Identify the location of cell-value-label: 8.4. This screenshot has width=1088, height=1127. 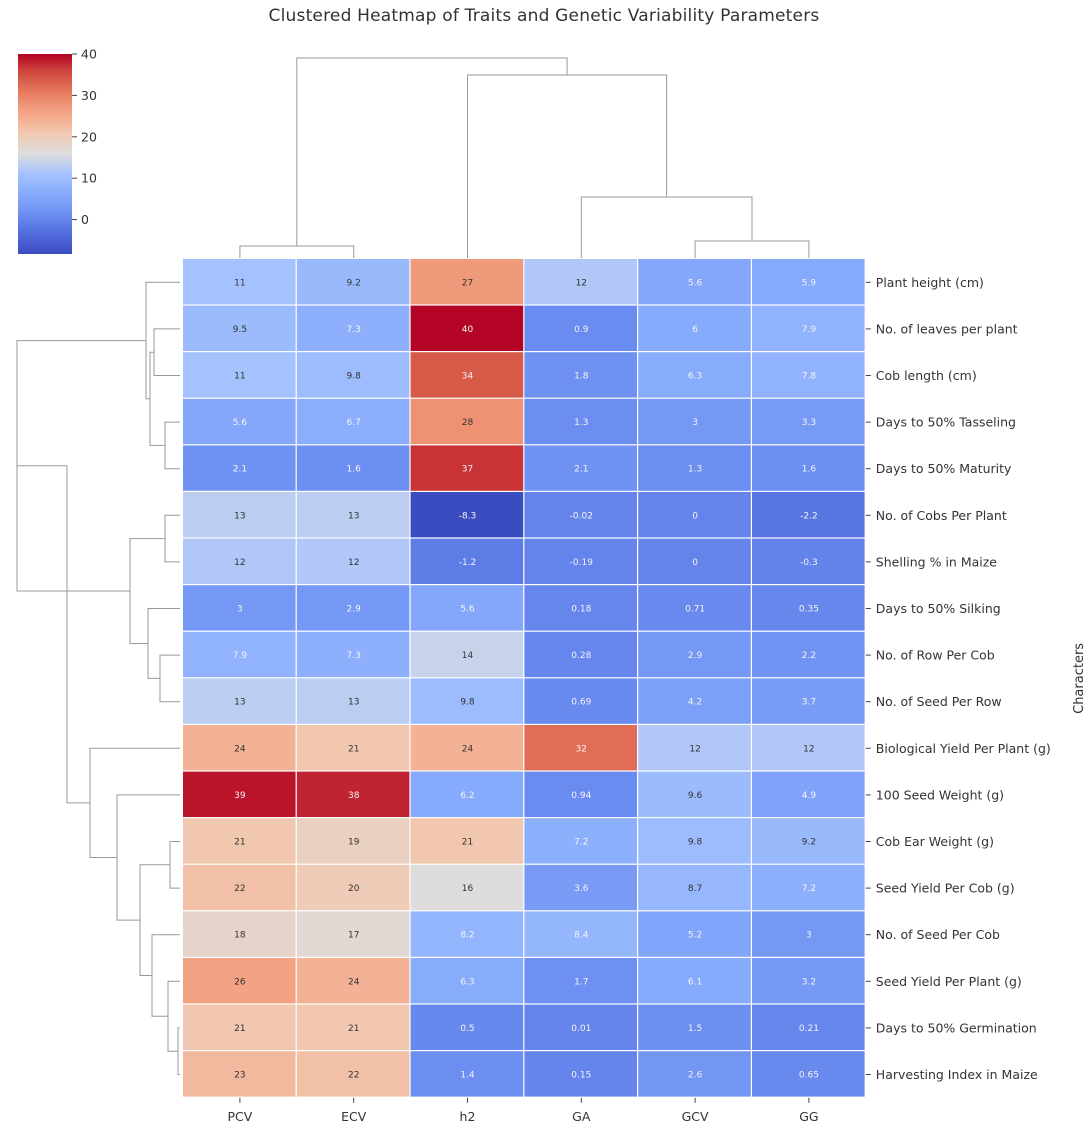
(581, 936).